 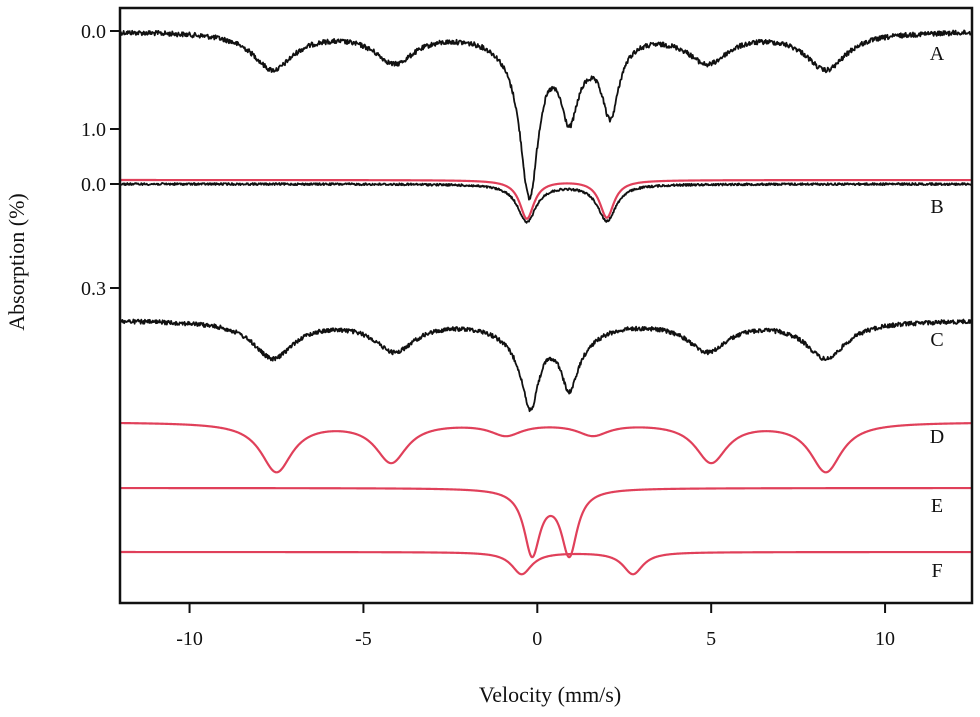 I want to click on x-tick-label: 10, so click(x=885, y=639).